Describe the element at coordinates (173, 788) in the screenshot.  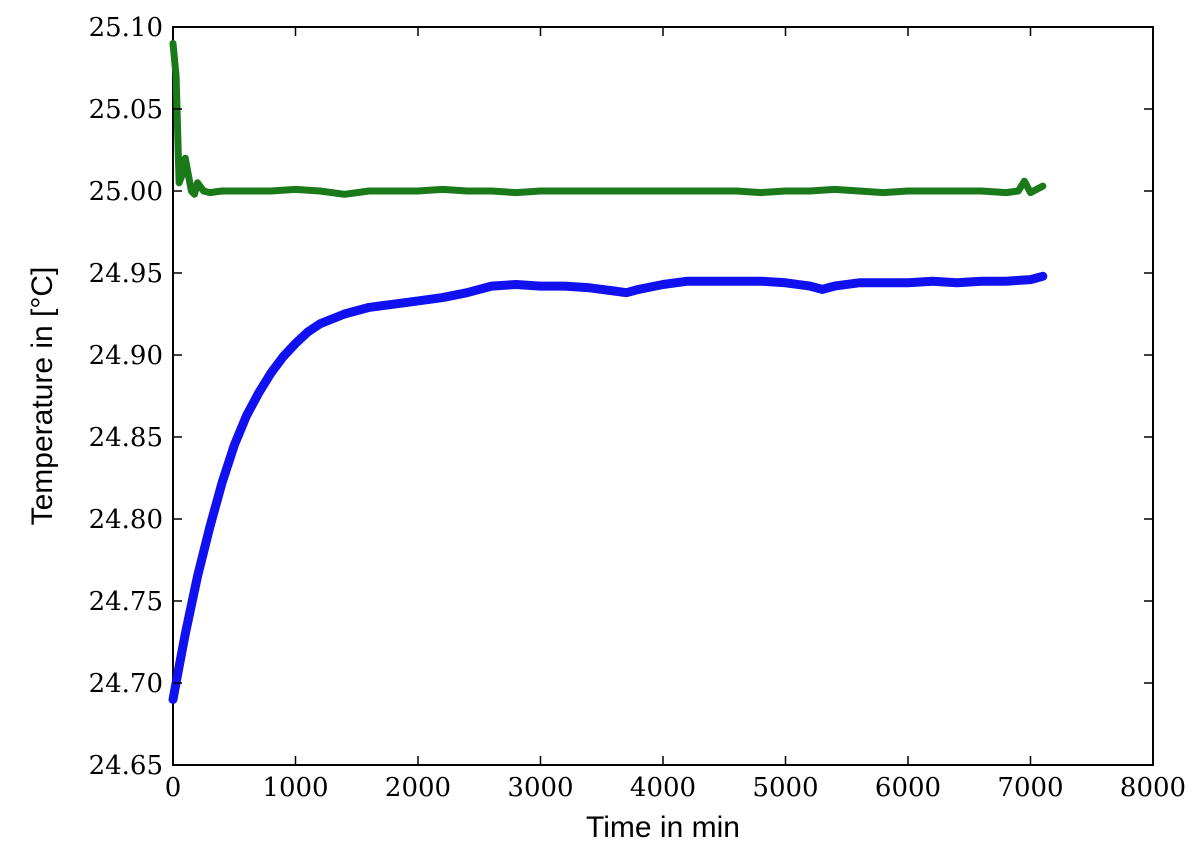
I see `x-tick-label: 0` at that location.